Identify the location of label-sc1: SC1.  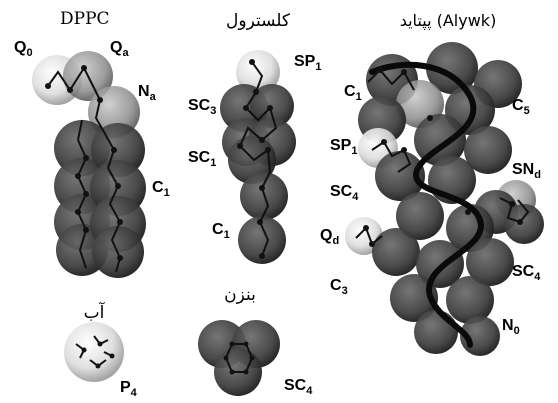
(202, 159).